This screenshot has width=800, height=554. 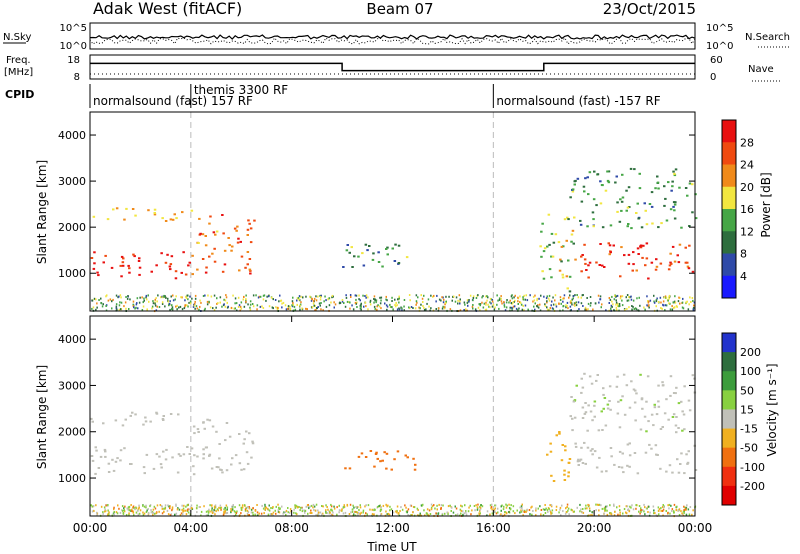 I want to click on y-tick-label: 4000, so click(x=72, y=135).